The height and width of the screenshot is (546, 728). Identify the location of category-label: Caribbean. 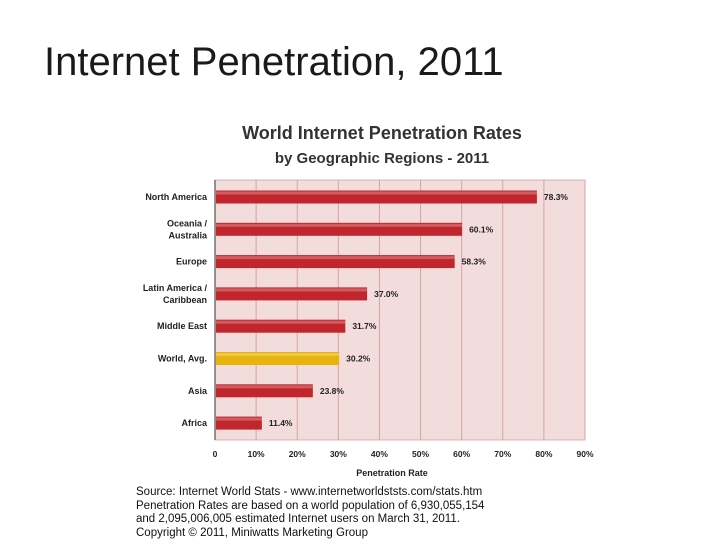
(185, 300).